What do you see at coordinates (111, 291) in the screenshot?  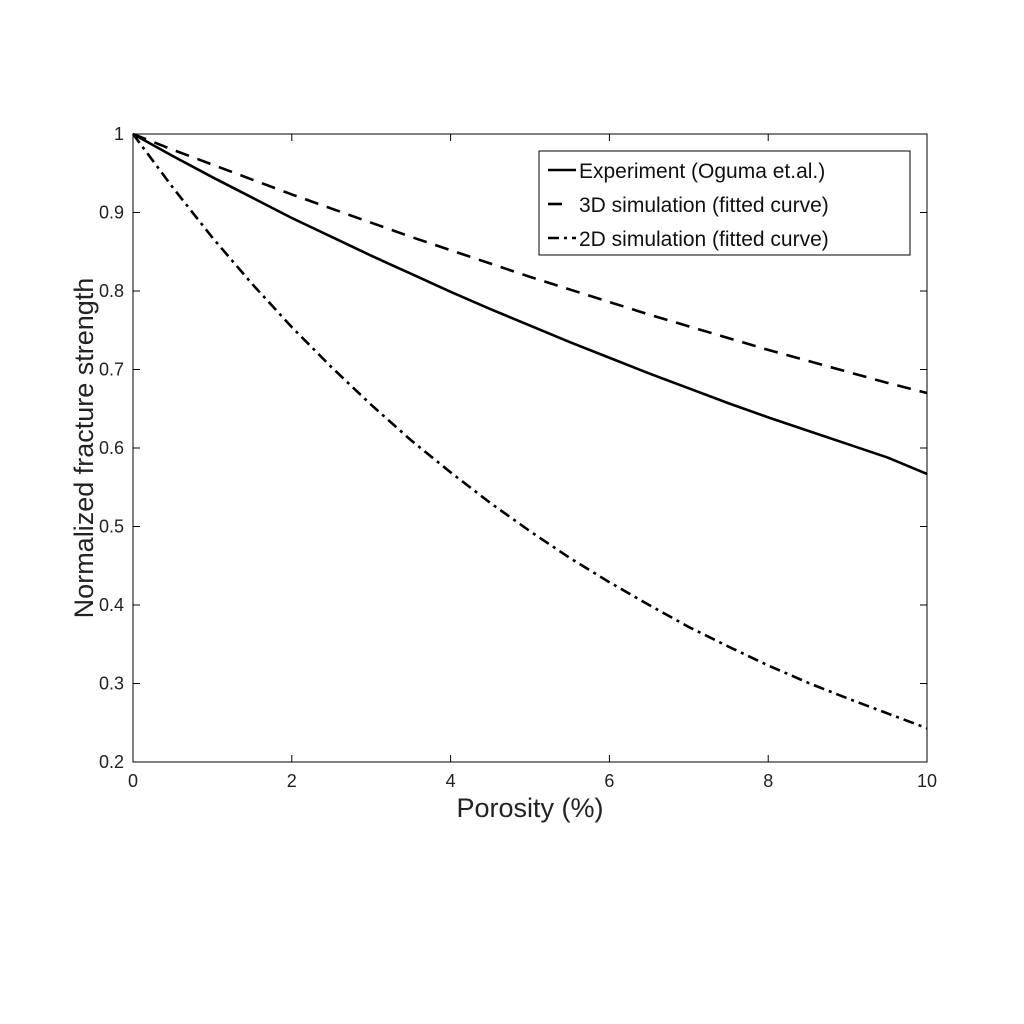 I see `y-tick-label: 0.8` at bounding box center [111, 291].